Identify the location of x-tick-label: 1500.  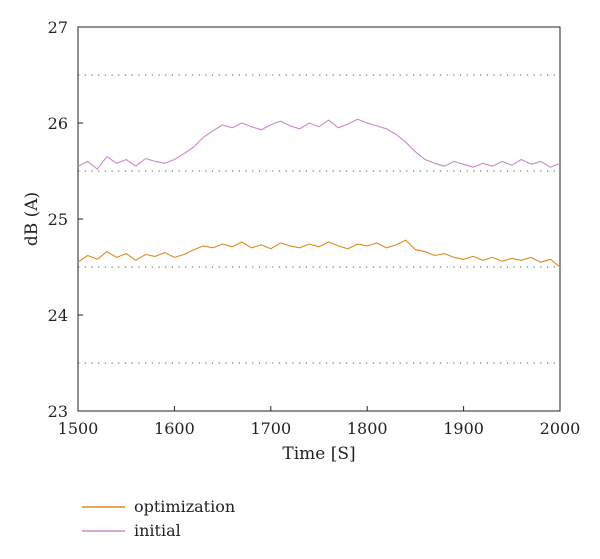
(78, 428).